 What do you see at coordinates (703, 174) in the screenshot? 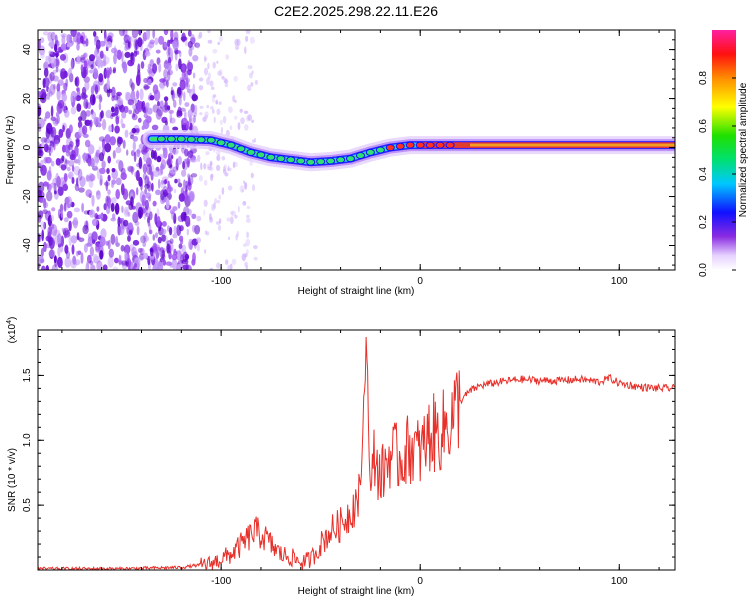
I see `colorbar-tick-label: 0.4` at bounding box center [703, 174].